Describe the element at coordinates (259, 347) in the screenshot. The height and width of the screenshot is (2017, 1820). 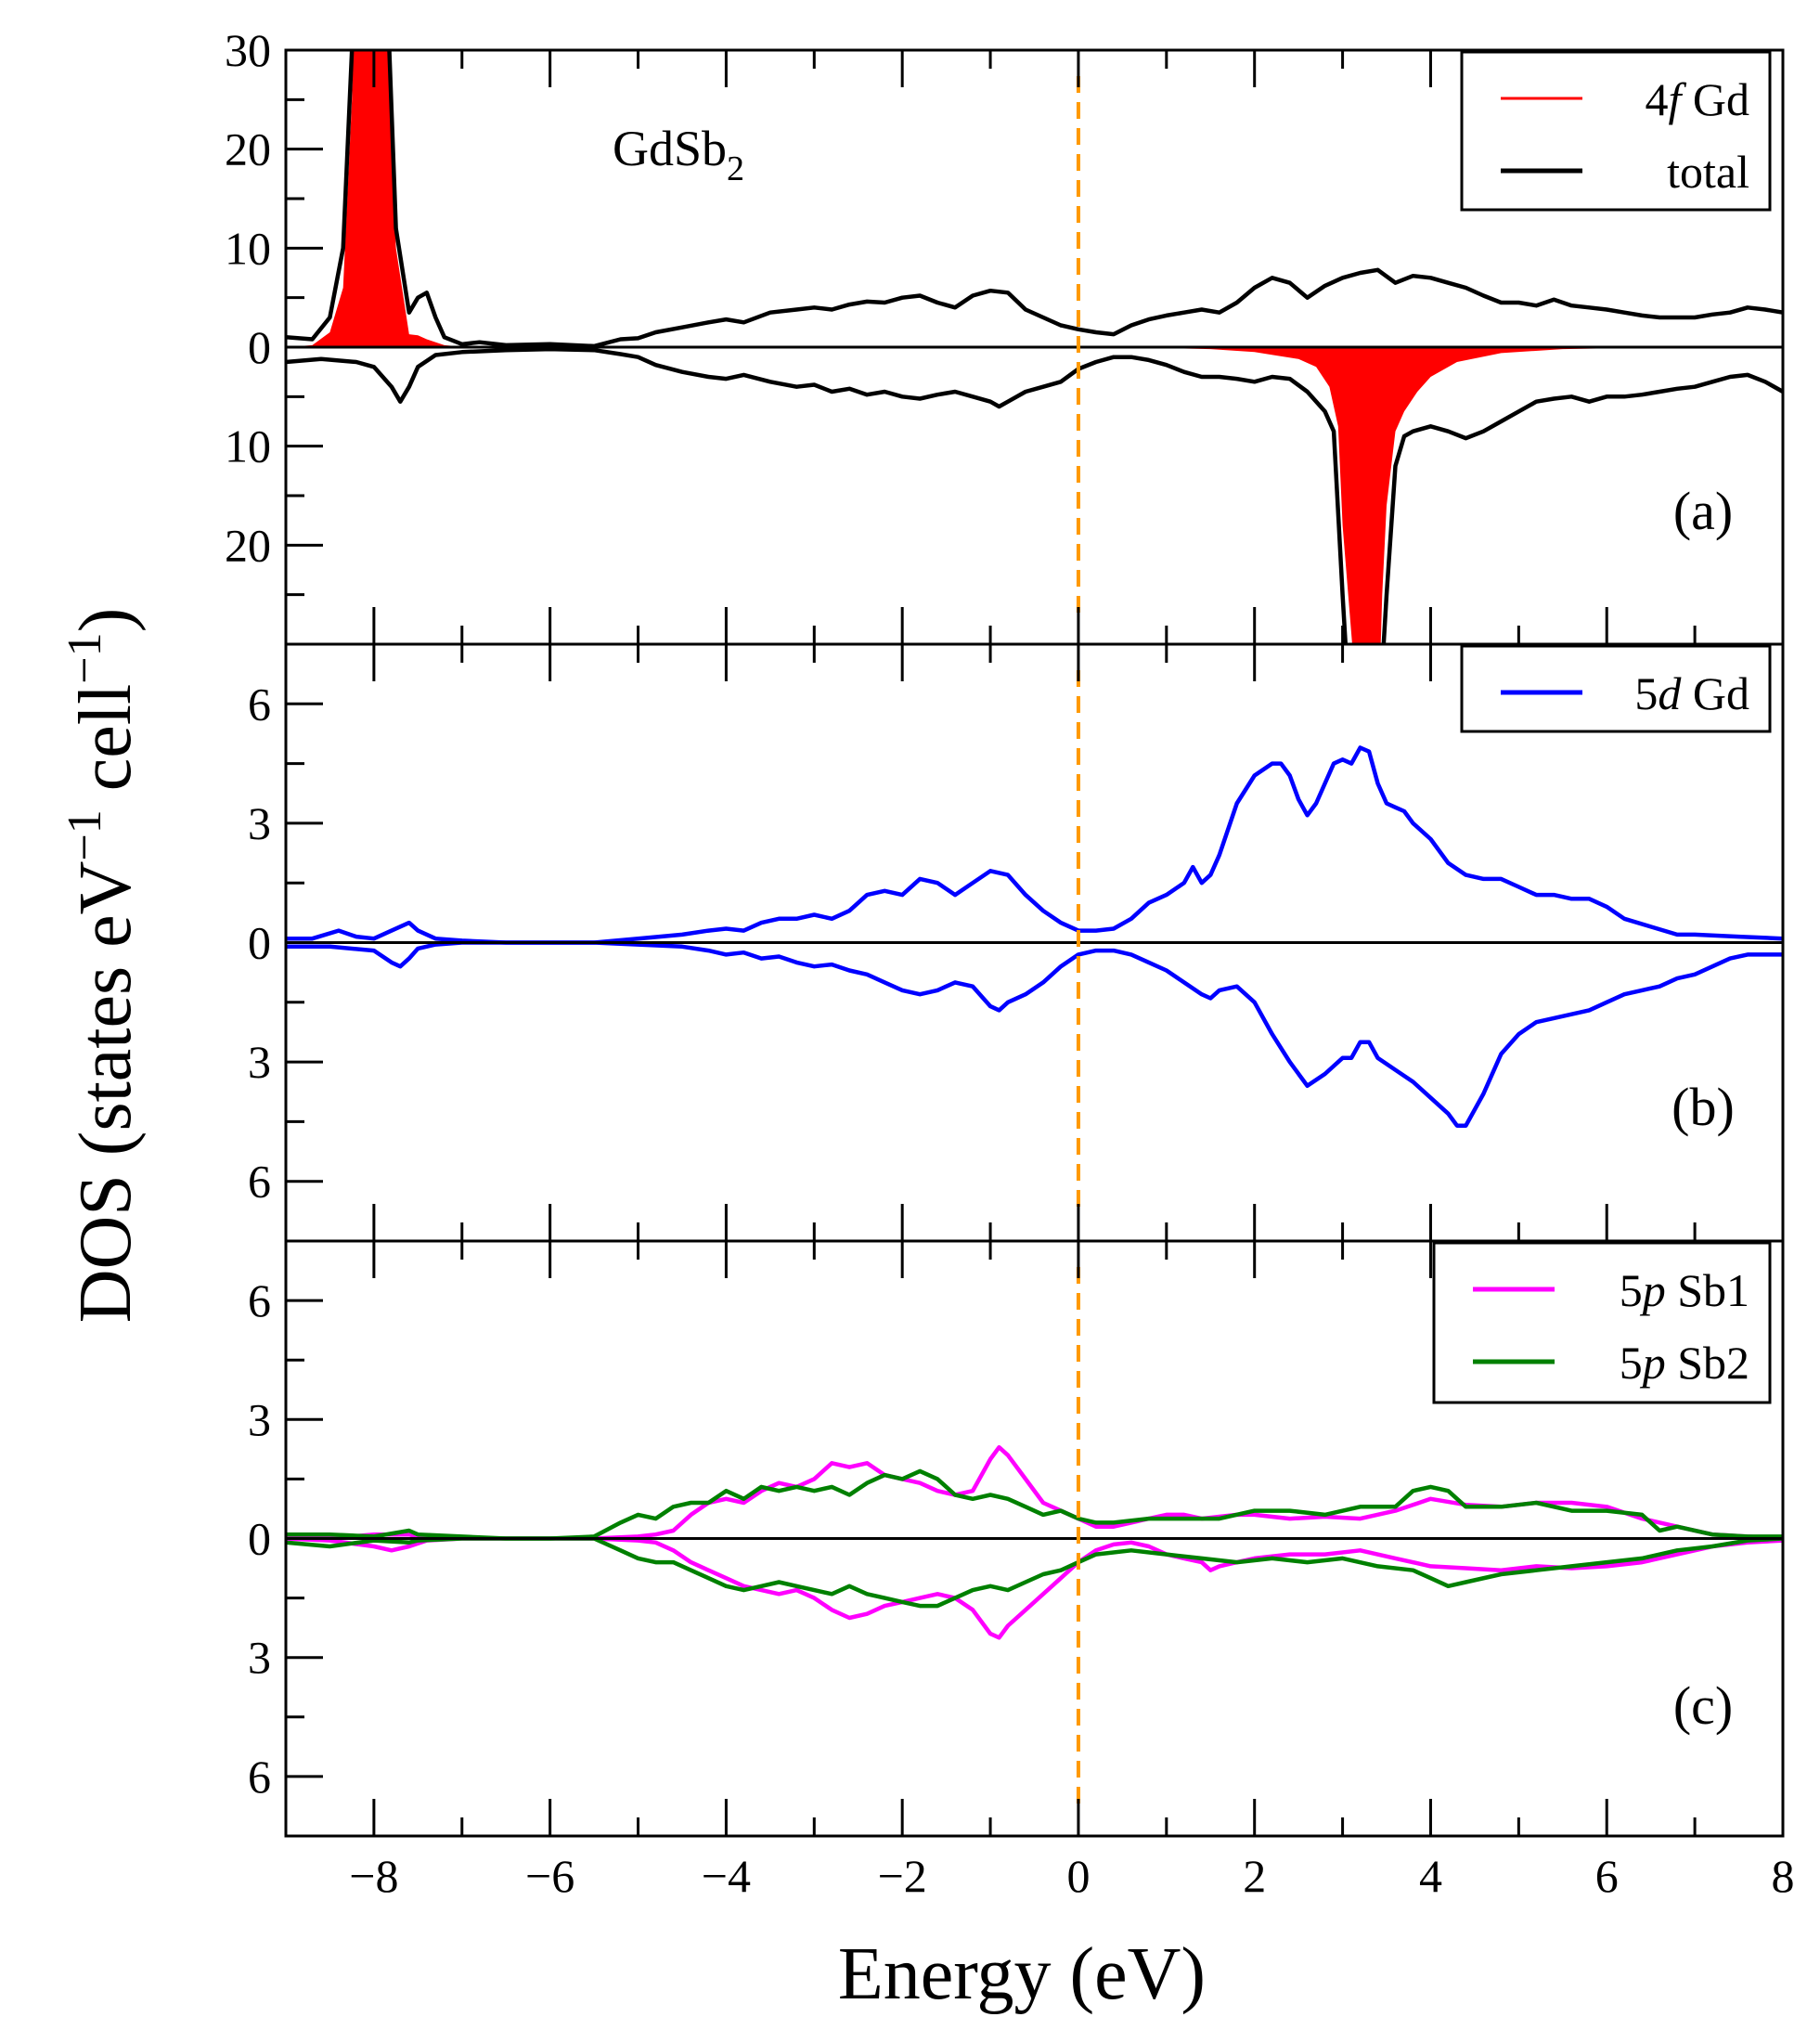
I see `y-tick-label-a: 0` at that location.